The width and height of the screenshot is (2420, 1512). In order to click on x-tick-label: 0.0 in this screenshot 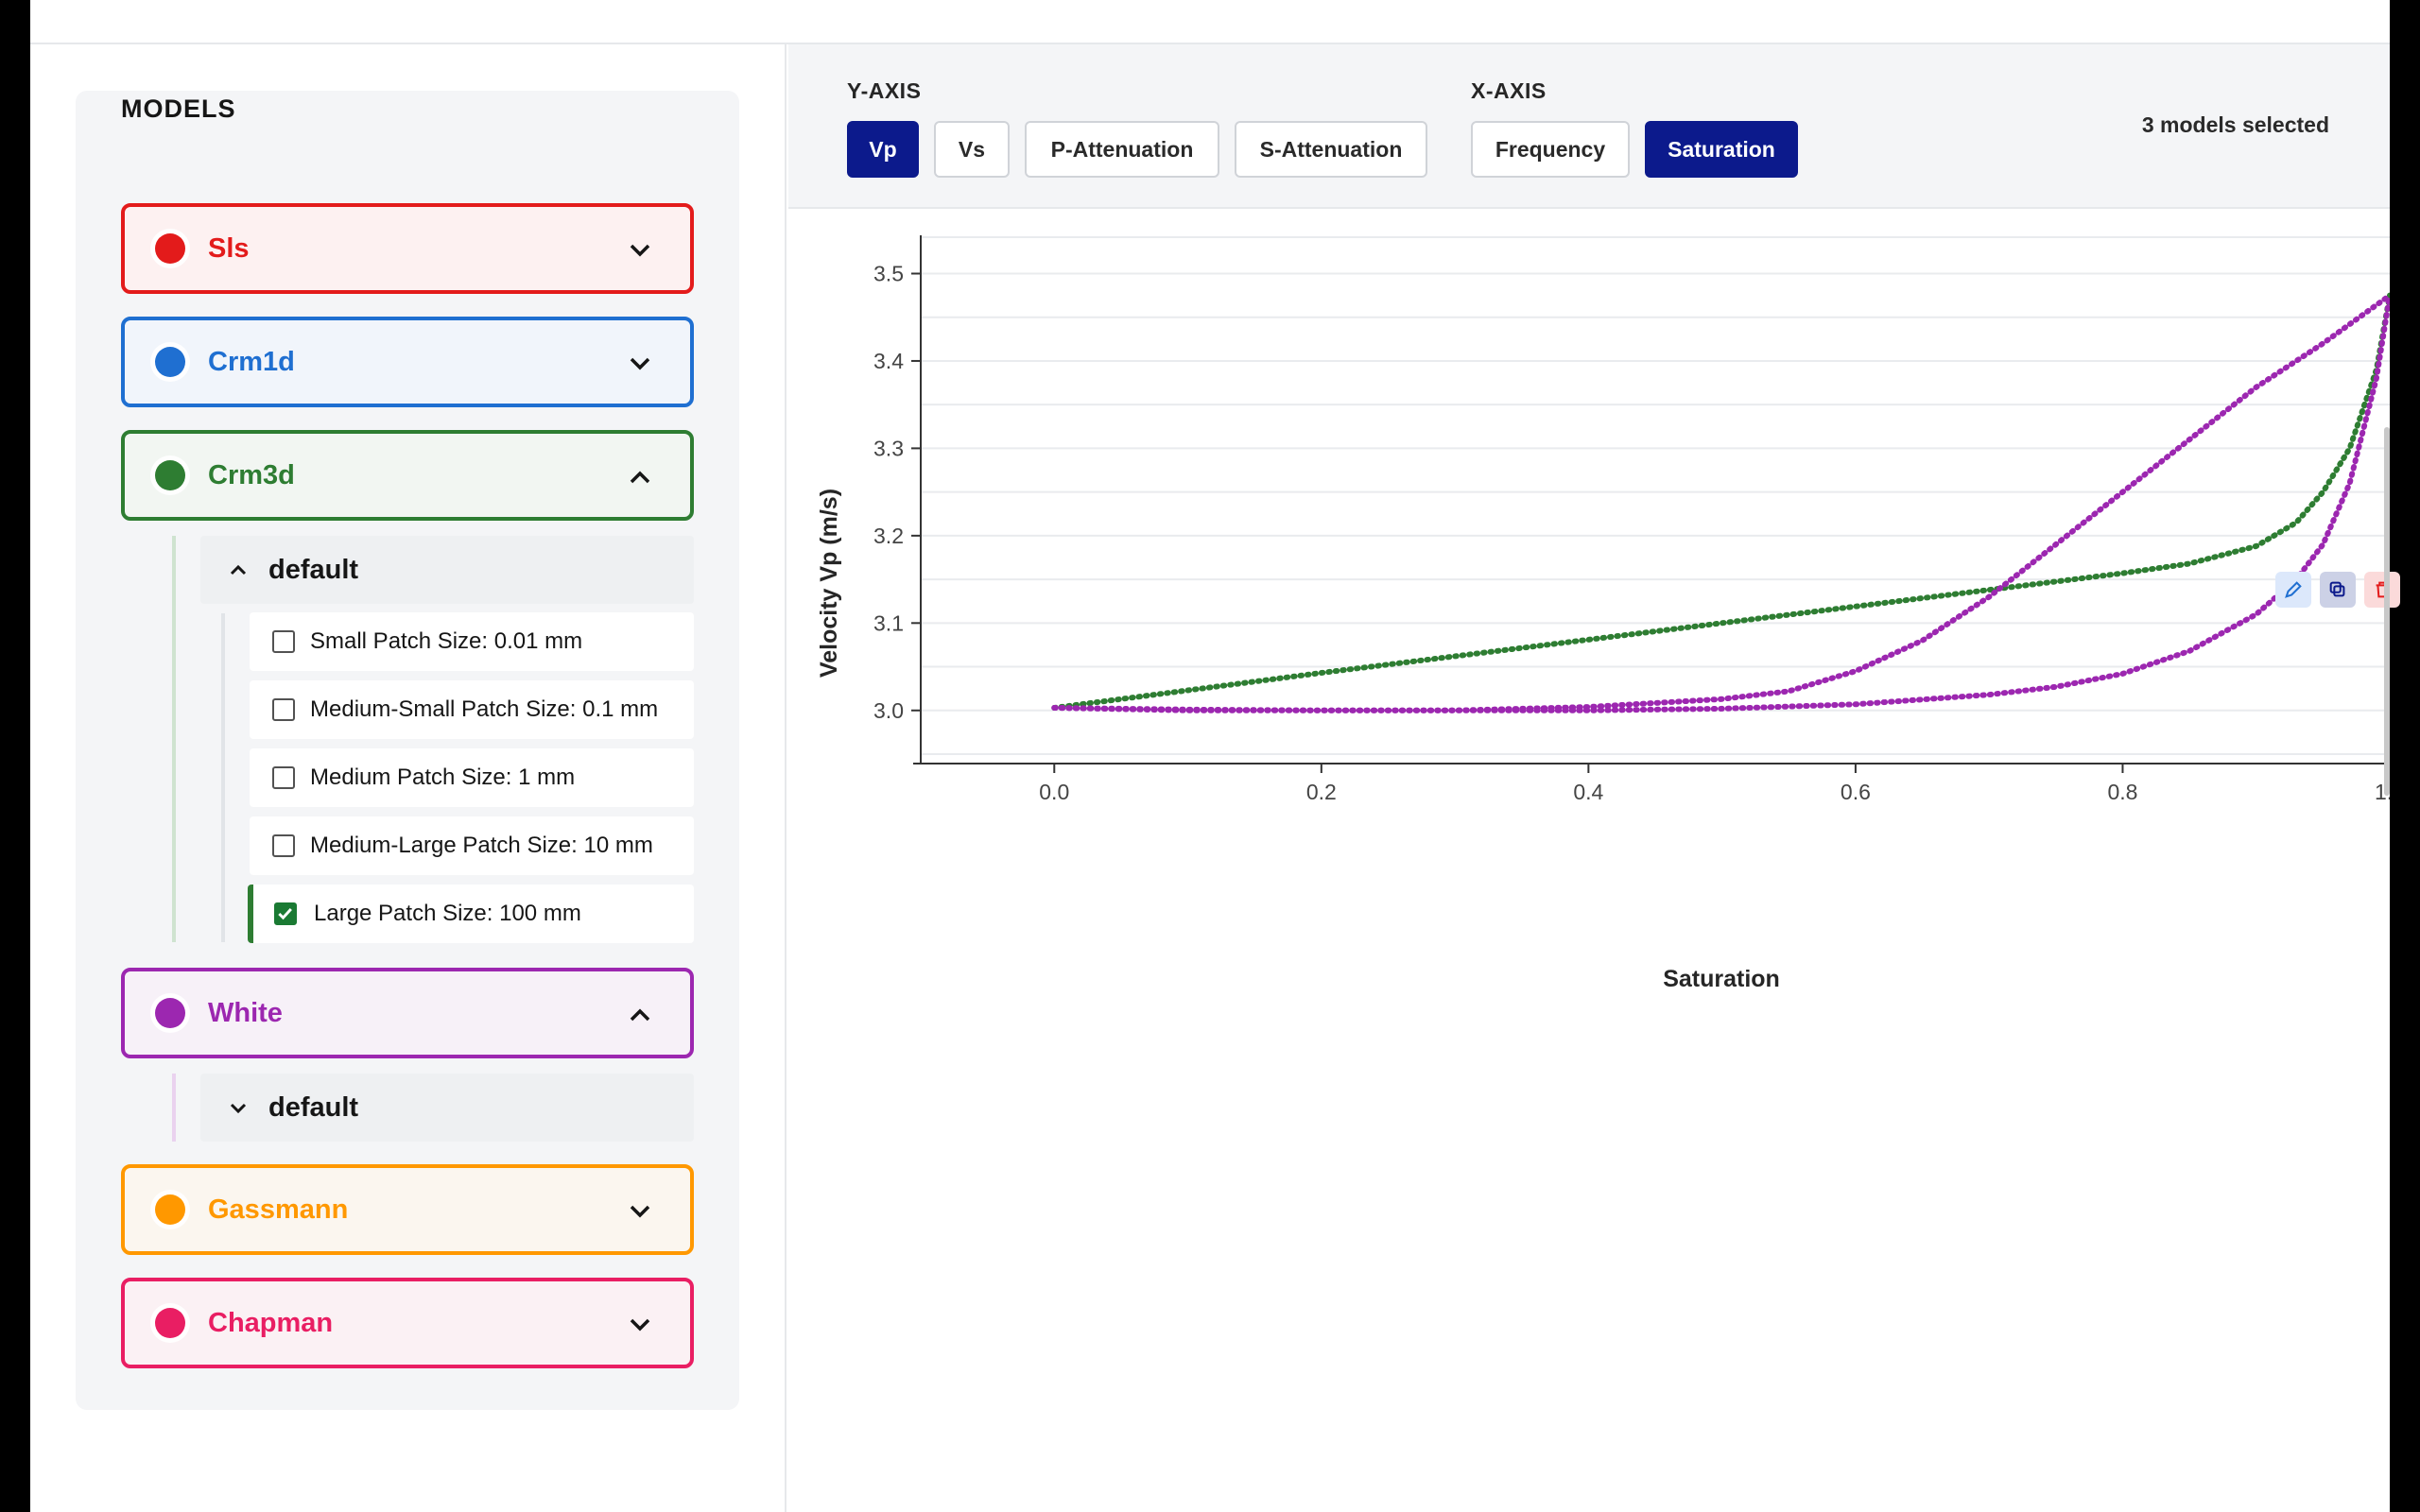, I will do `click(1054, 792)`.